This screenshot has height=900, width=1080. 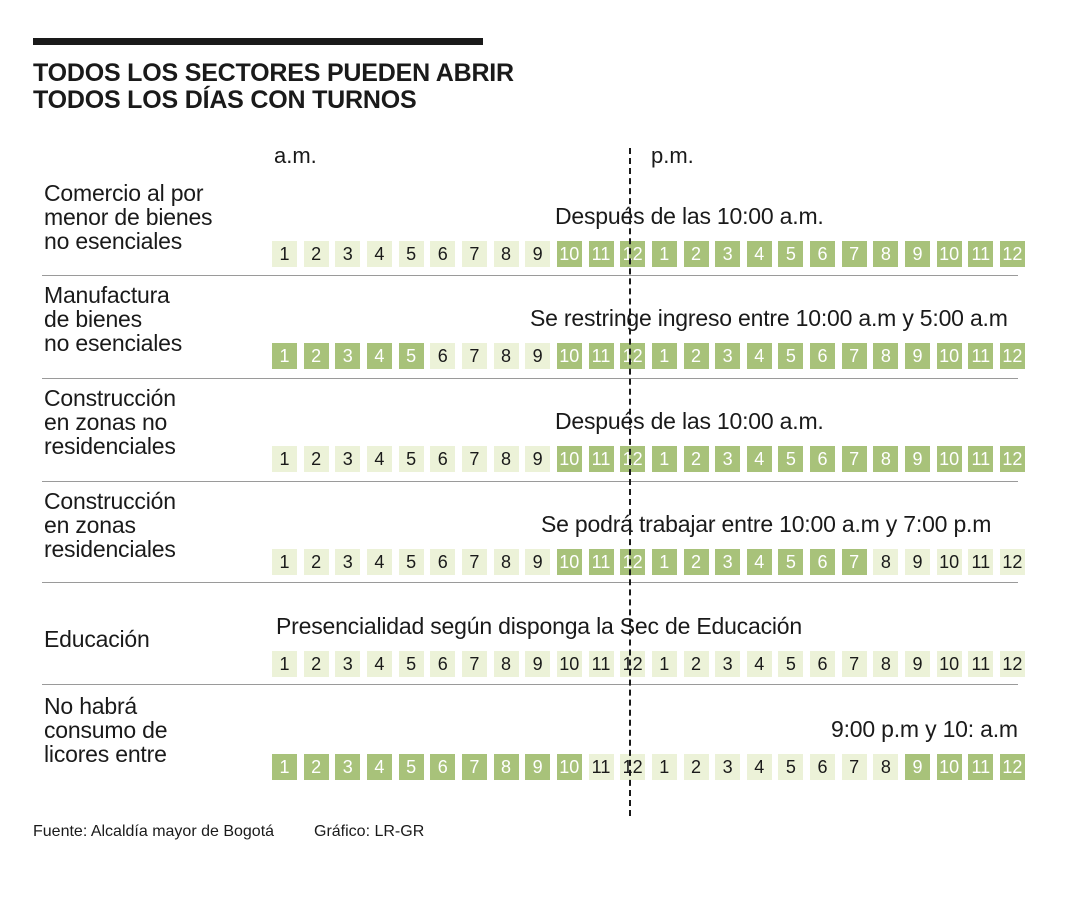 What do you see at coordinates (159, 639) in the screenshot?
I see `sector-name: Educación` at bounding box center [159, 639].